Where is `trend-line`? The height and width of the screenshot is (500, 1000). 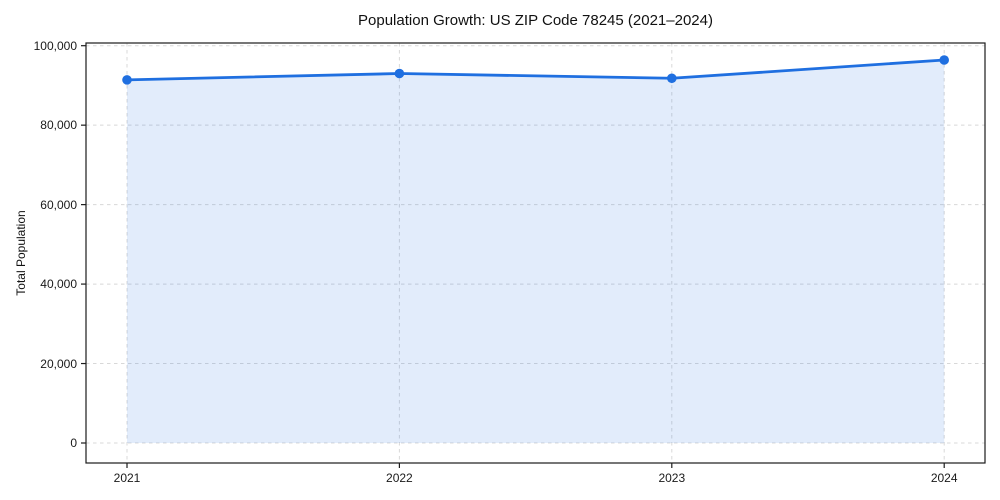
trend-line is located at coordinates (535, 70).